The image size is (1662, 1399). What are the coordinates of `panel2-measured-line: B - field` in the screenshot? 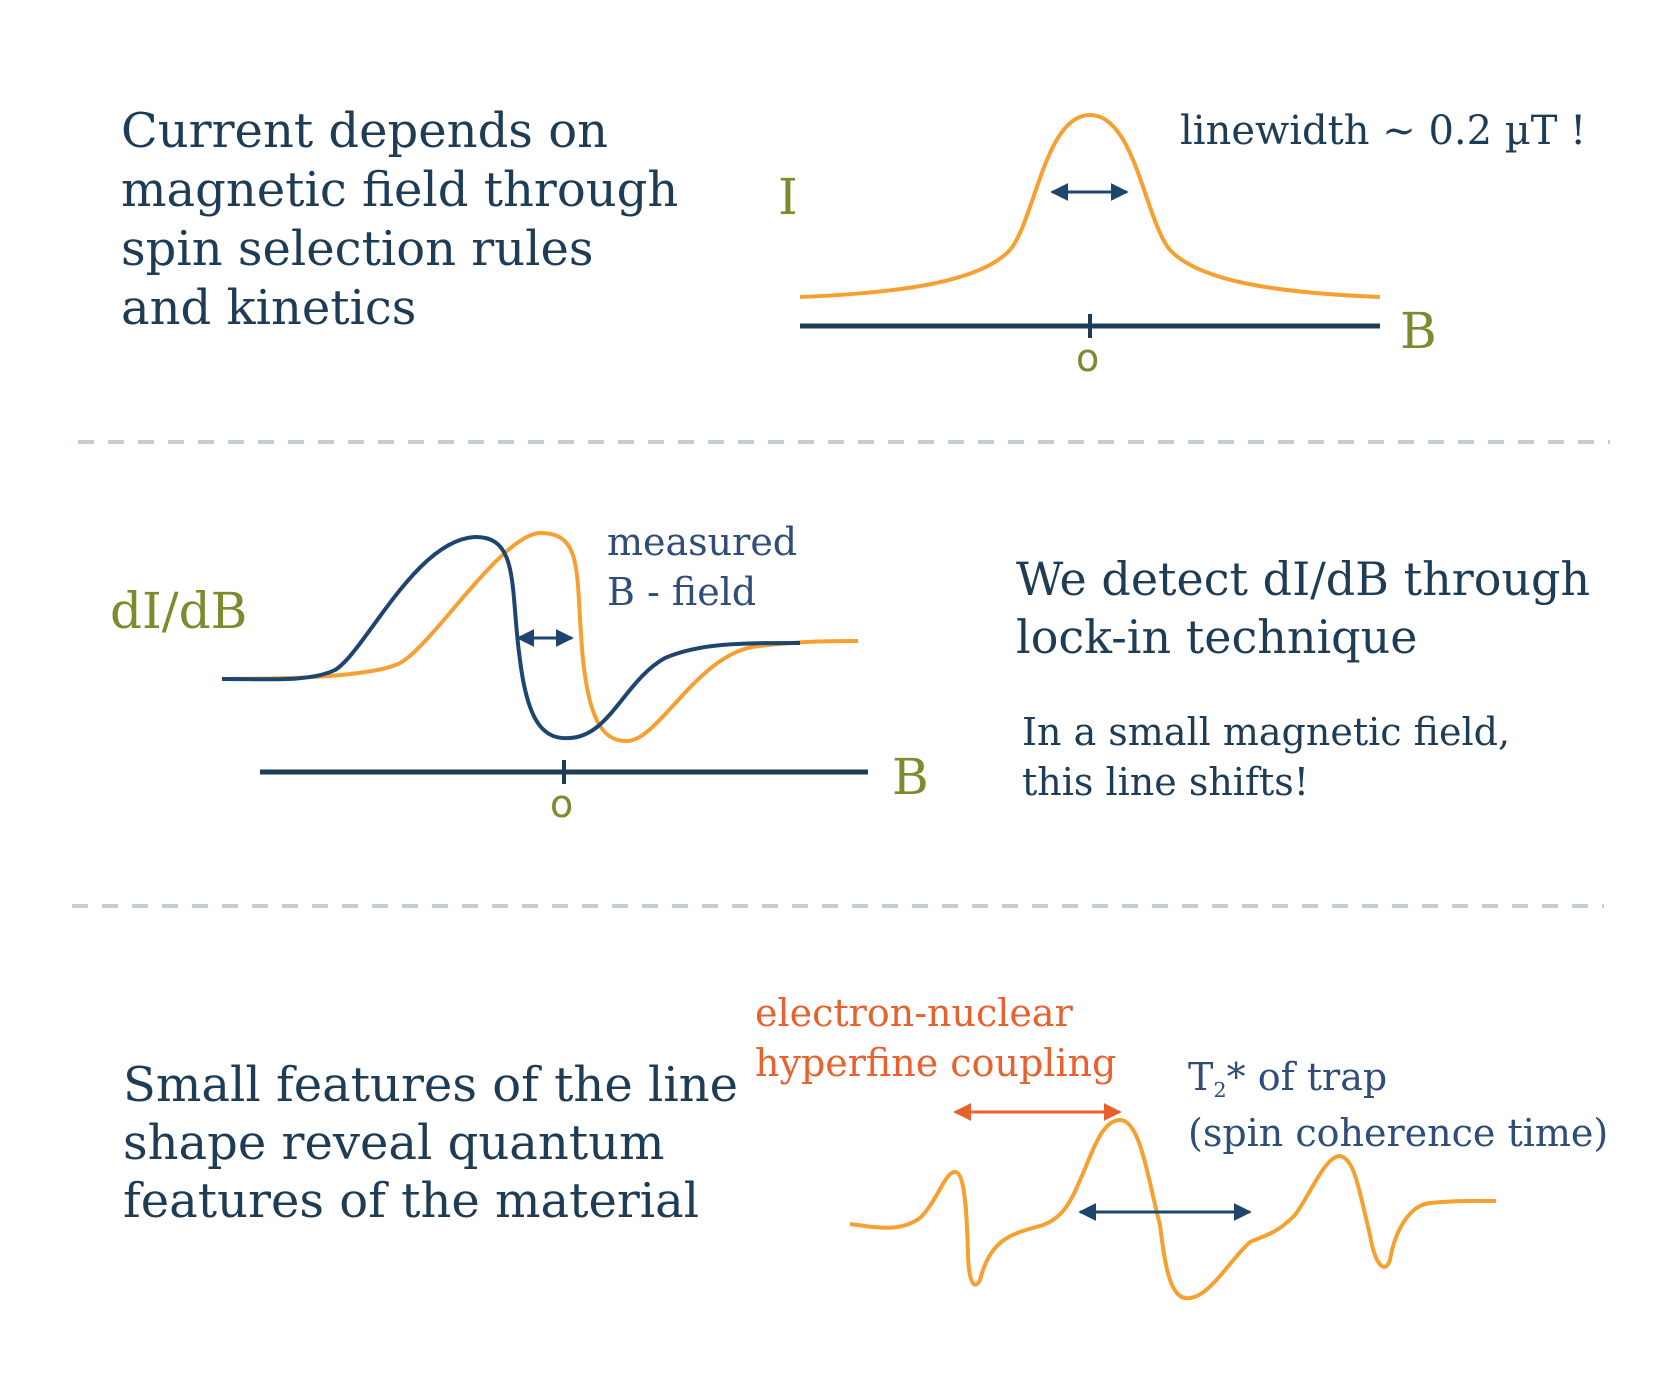 It's located at (682, 592).